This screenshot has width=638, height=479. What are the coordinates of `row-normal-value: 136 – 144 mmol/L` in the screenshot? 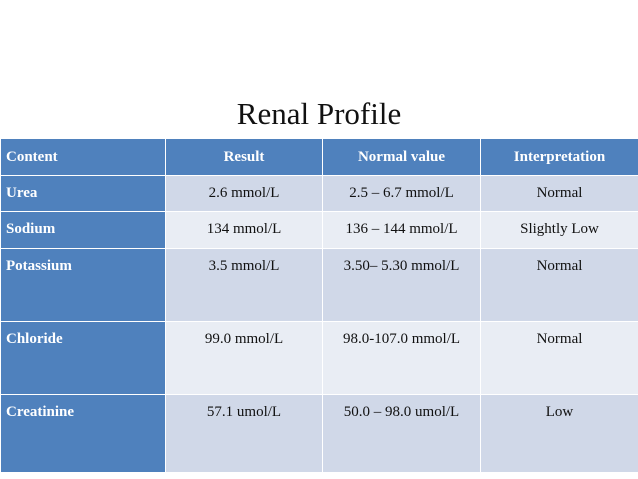 It's located at (401, 230).